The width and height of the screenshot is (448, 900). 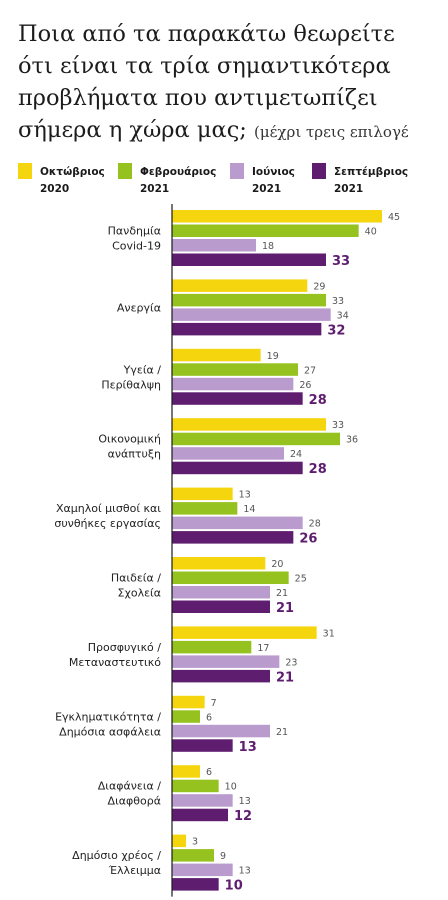 I want to click on title-line-1: Ποια από τα παρακάτω θεωρείτε, so click(x=206, y=34).